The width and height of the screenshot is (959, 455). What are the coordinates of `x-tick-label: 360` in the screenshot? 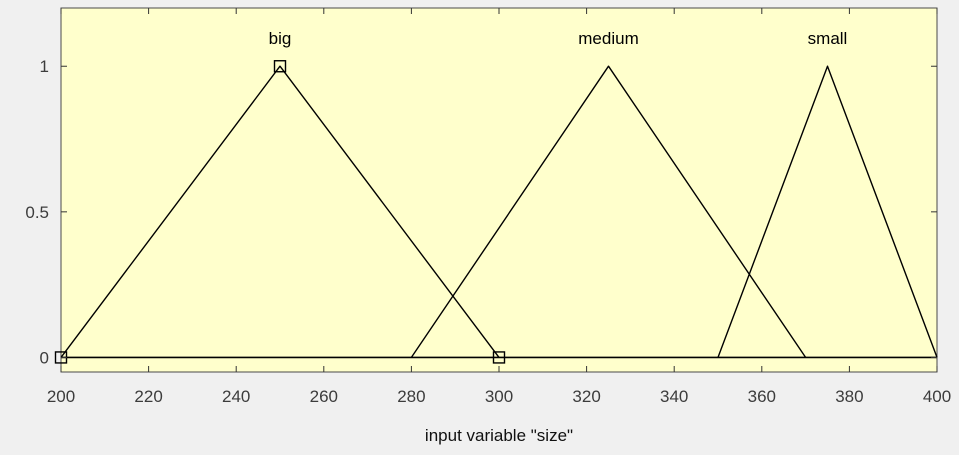 It's located at (762, 396).